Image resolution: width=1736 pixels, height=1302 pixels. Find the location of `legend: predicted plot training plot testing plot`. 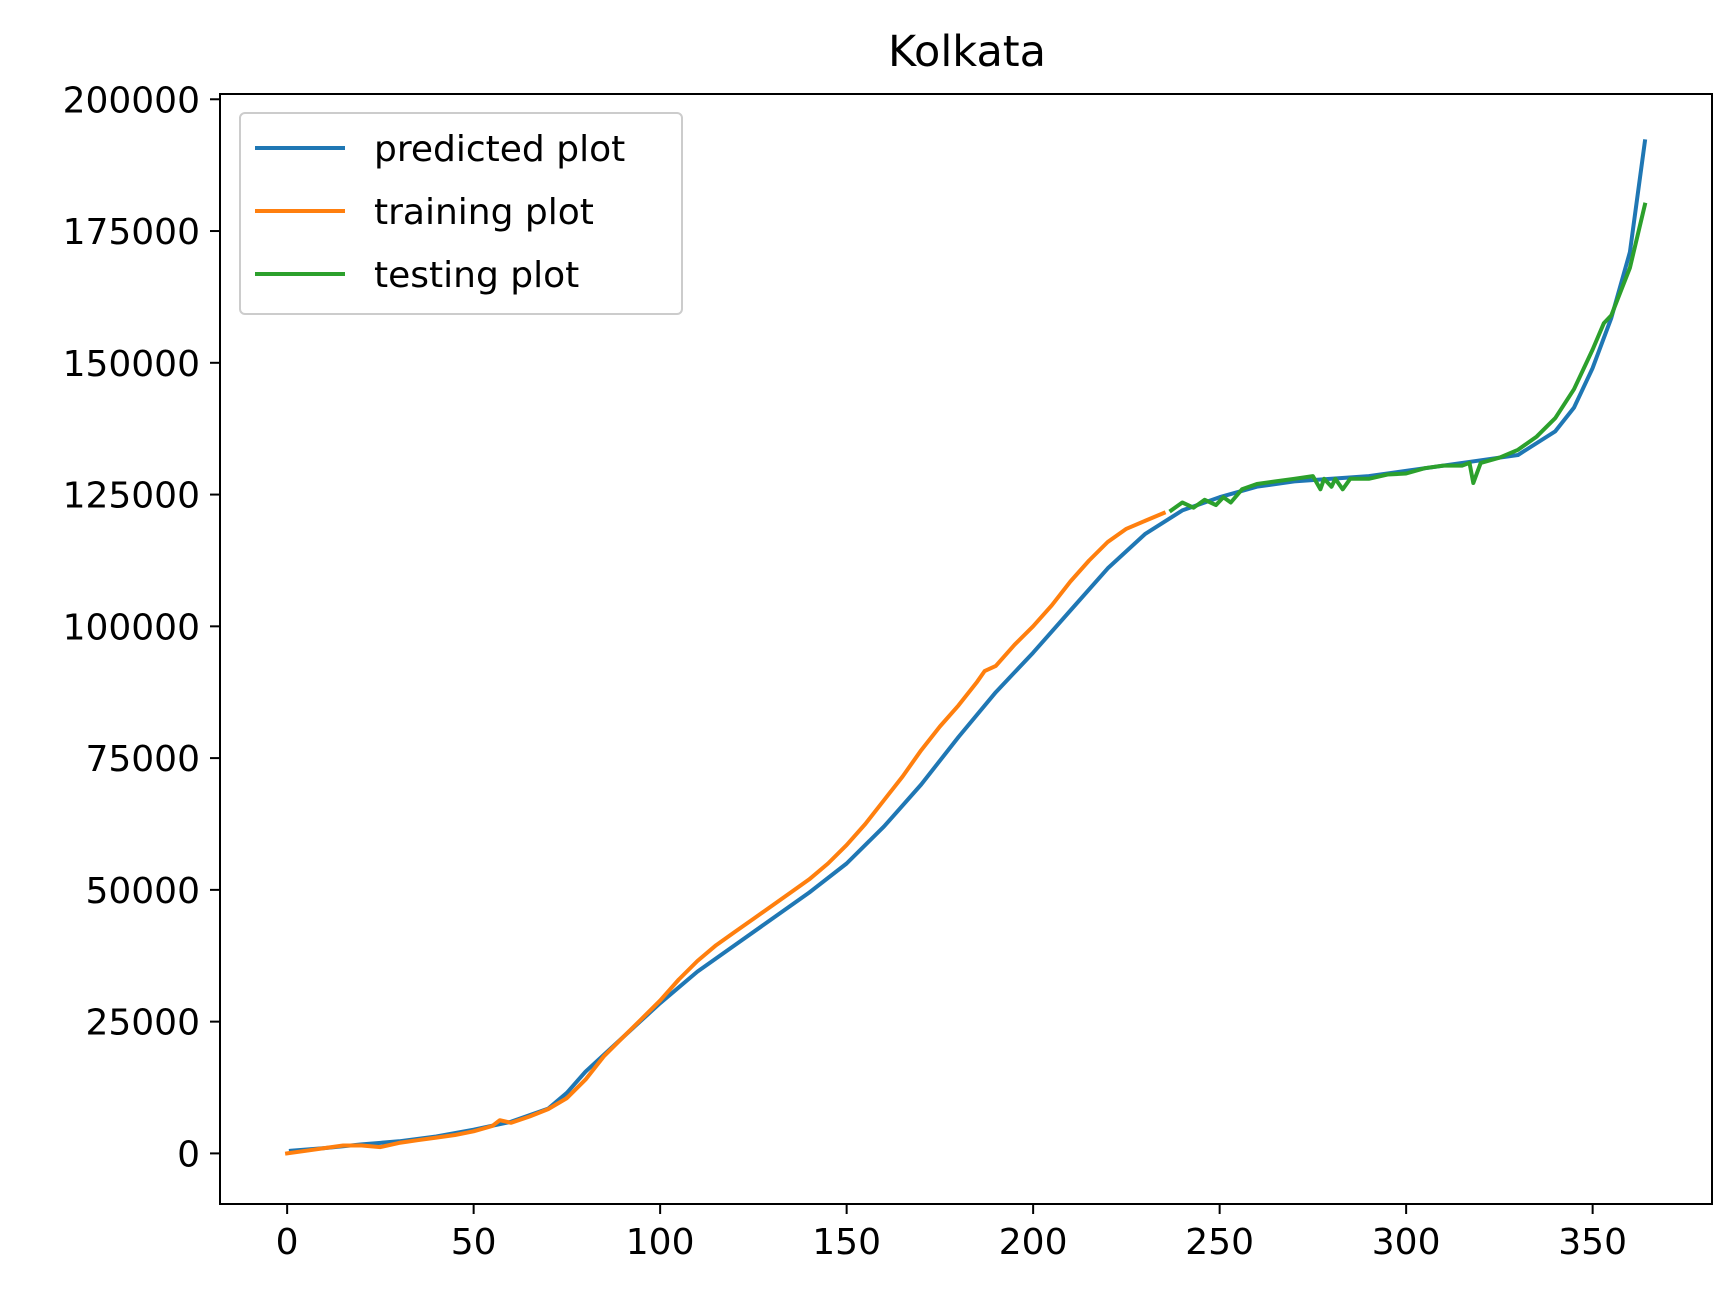

legend: predicted plot training plot testing plot is located at coordinates (461, 213).